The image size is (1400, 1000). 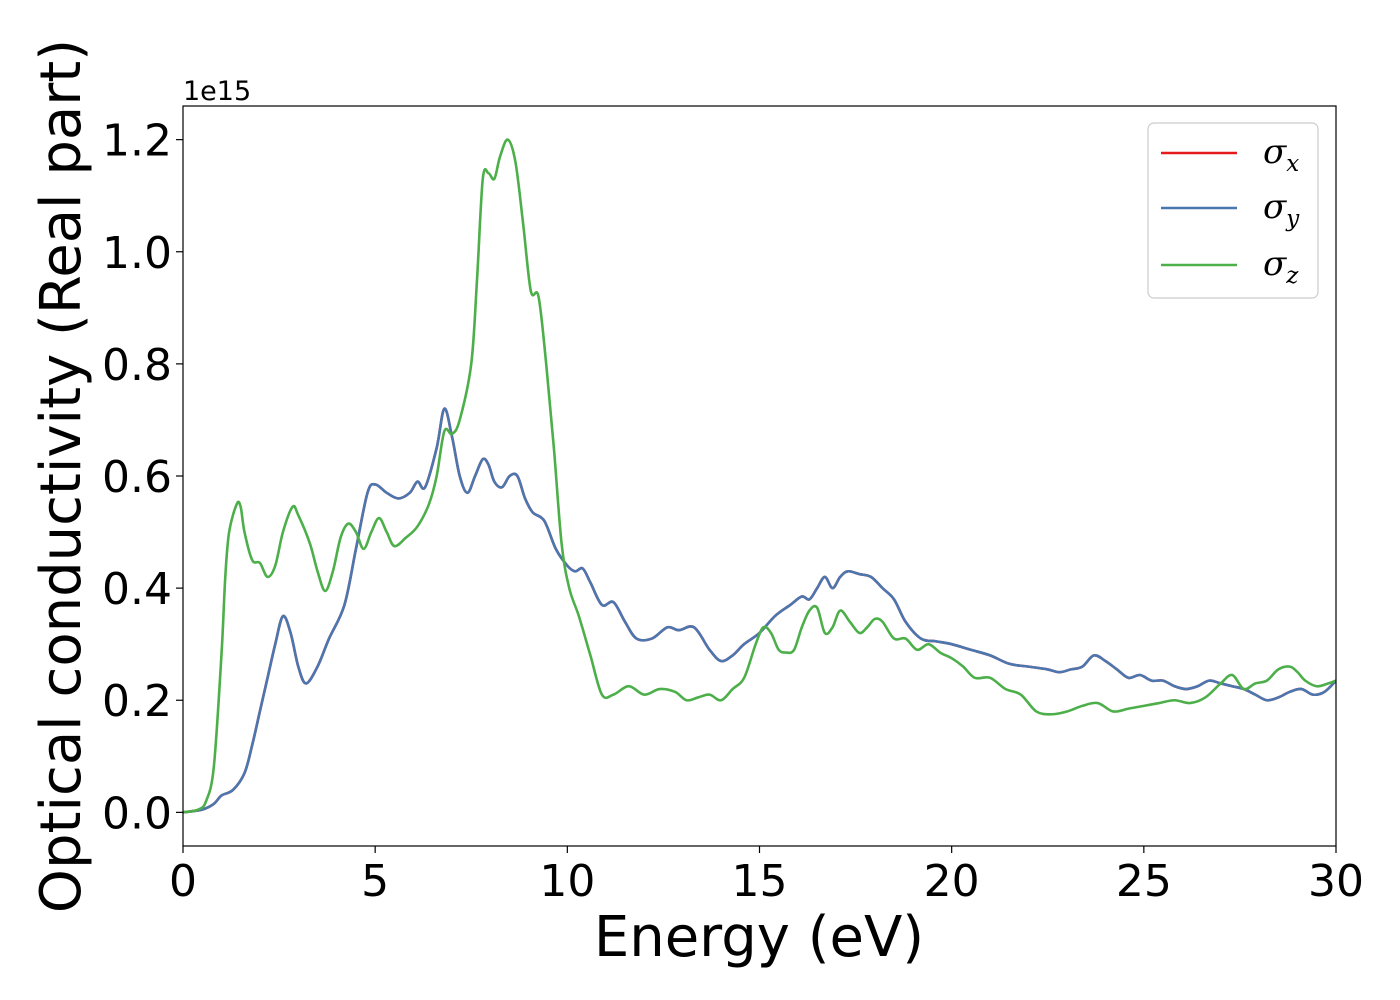 What do you see at coordinates (759, 937) in the screenshot?
I see `x-axis-label: Energy (eV)` at bounding box center [759, 937].